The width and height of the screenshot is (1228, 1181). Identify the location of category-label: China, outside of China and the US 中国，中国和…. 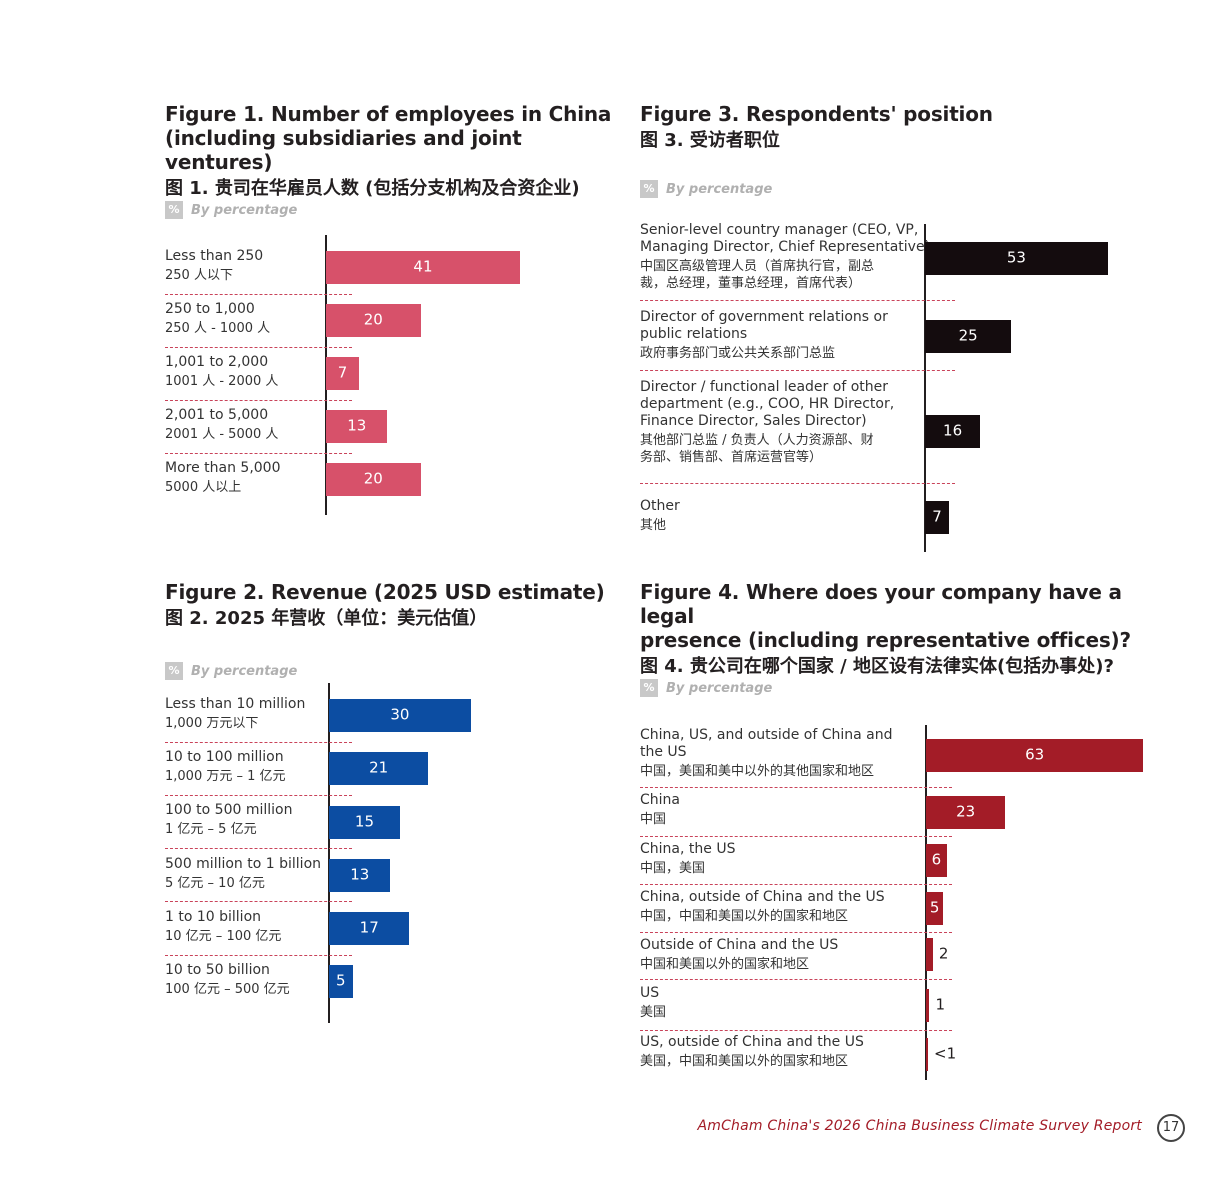
(762, 907).